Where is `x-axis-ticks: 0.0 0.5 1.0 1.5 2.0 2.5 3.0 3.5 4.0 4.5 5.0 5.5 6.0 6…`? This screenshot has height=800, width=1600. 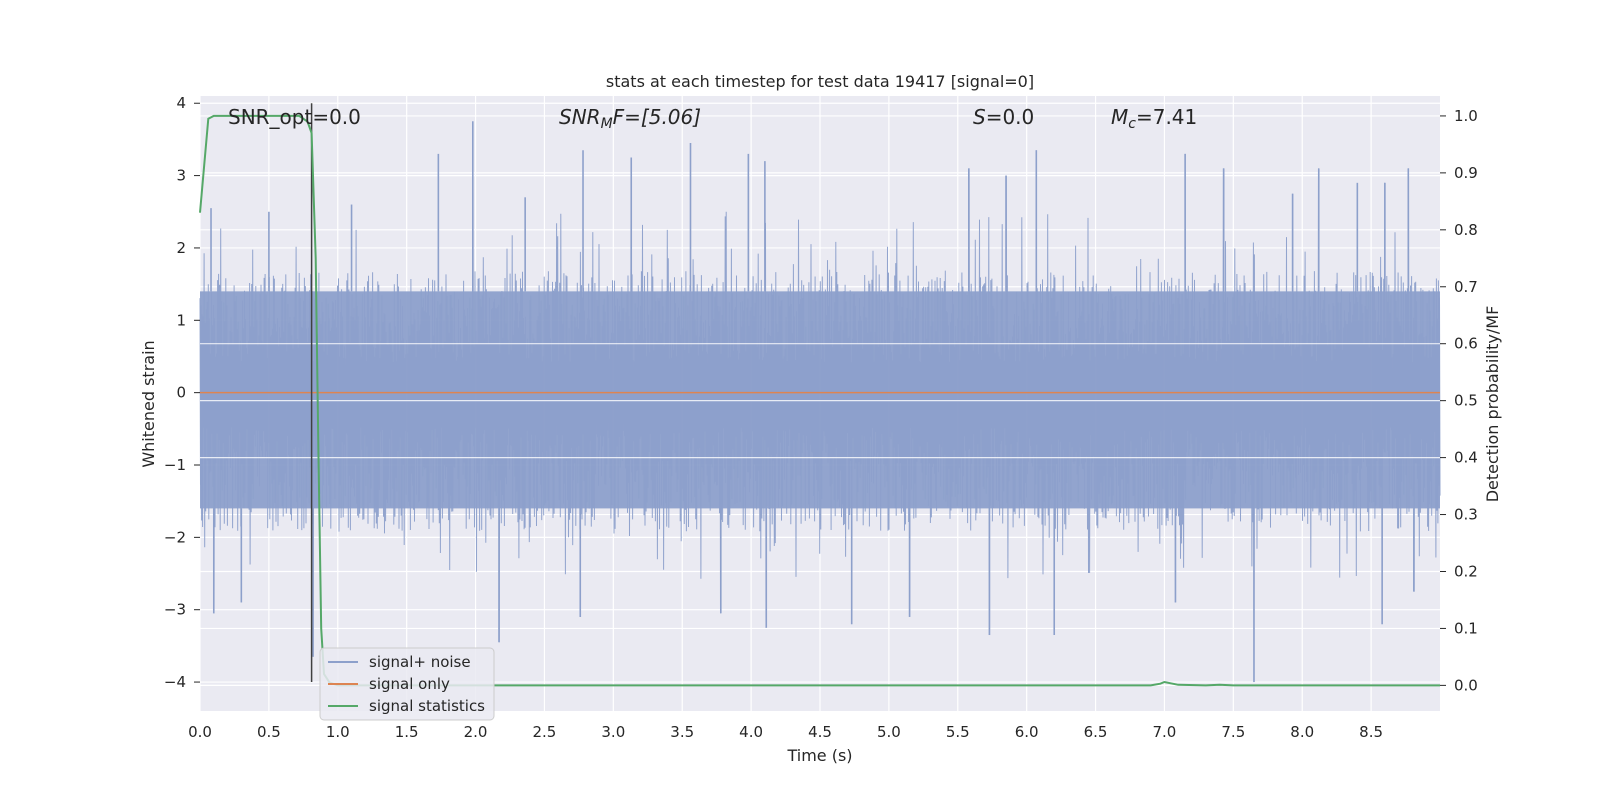 x-axis-ticks: 0.0 0.5 1.0 1.5 2.0 2.5 3.0 3.5 4.0 4.5 5.0 5.5 6.0 6… is located at coordinates (785, 732).